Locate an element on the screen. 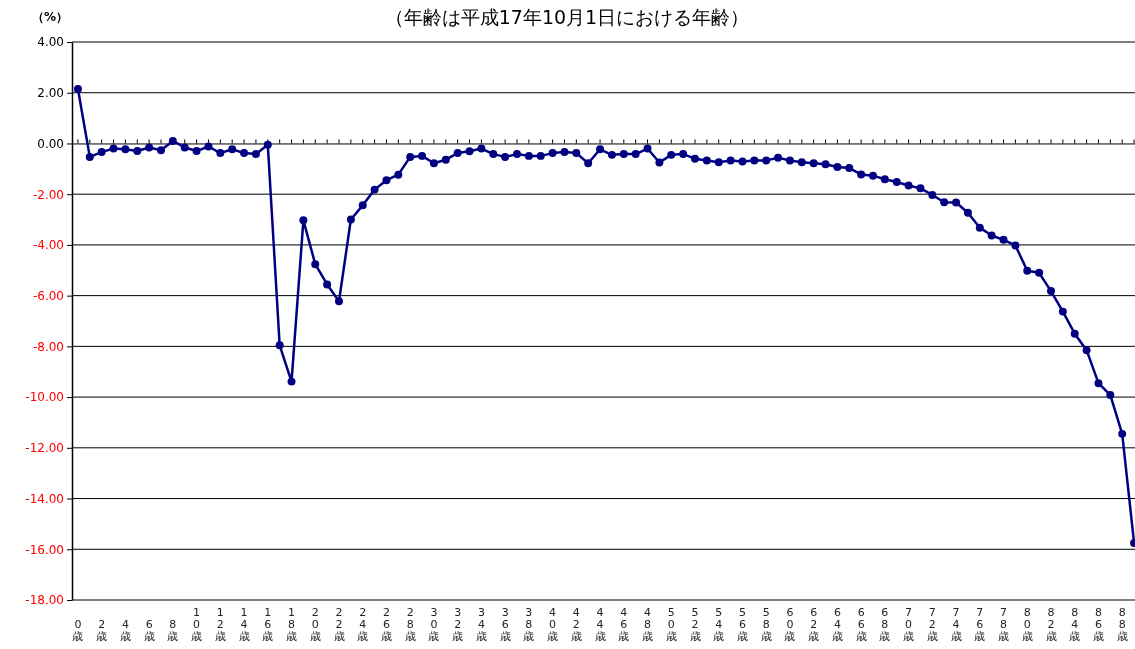 Image resolution: width=1135 pixels, height=649 pixels. x-tick-label: 40歳 is located at coordinates (553, 624).